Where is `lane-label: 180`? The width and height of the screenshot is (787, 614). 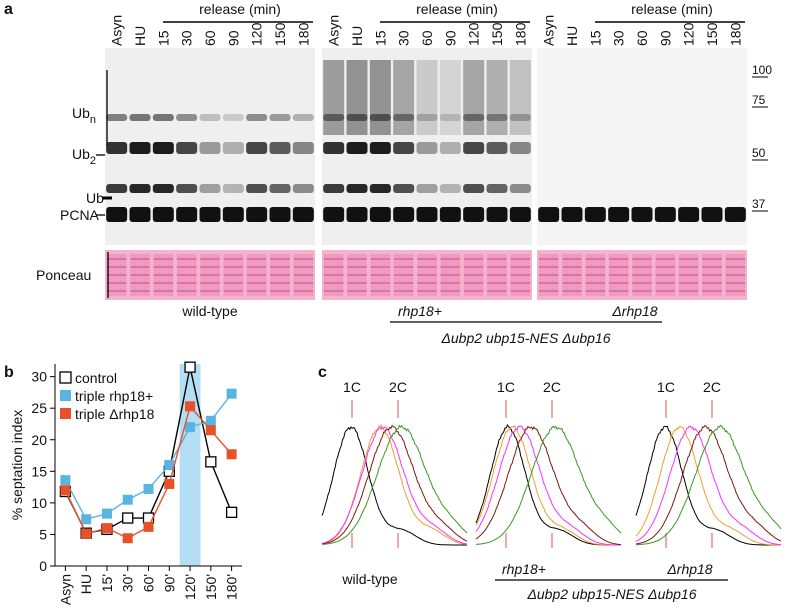
lane-label: 180 is located at coordinates (520, 34).